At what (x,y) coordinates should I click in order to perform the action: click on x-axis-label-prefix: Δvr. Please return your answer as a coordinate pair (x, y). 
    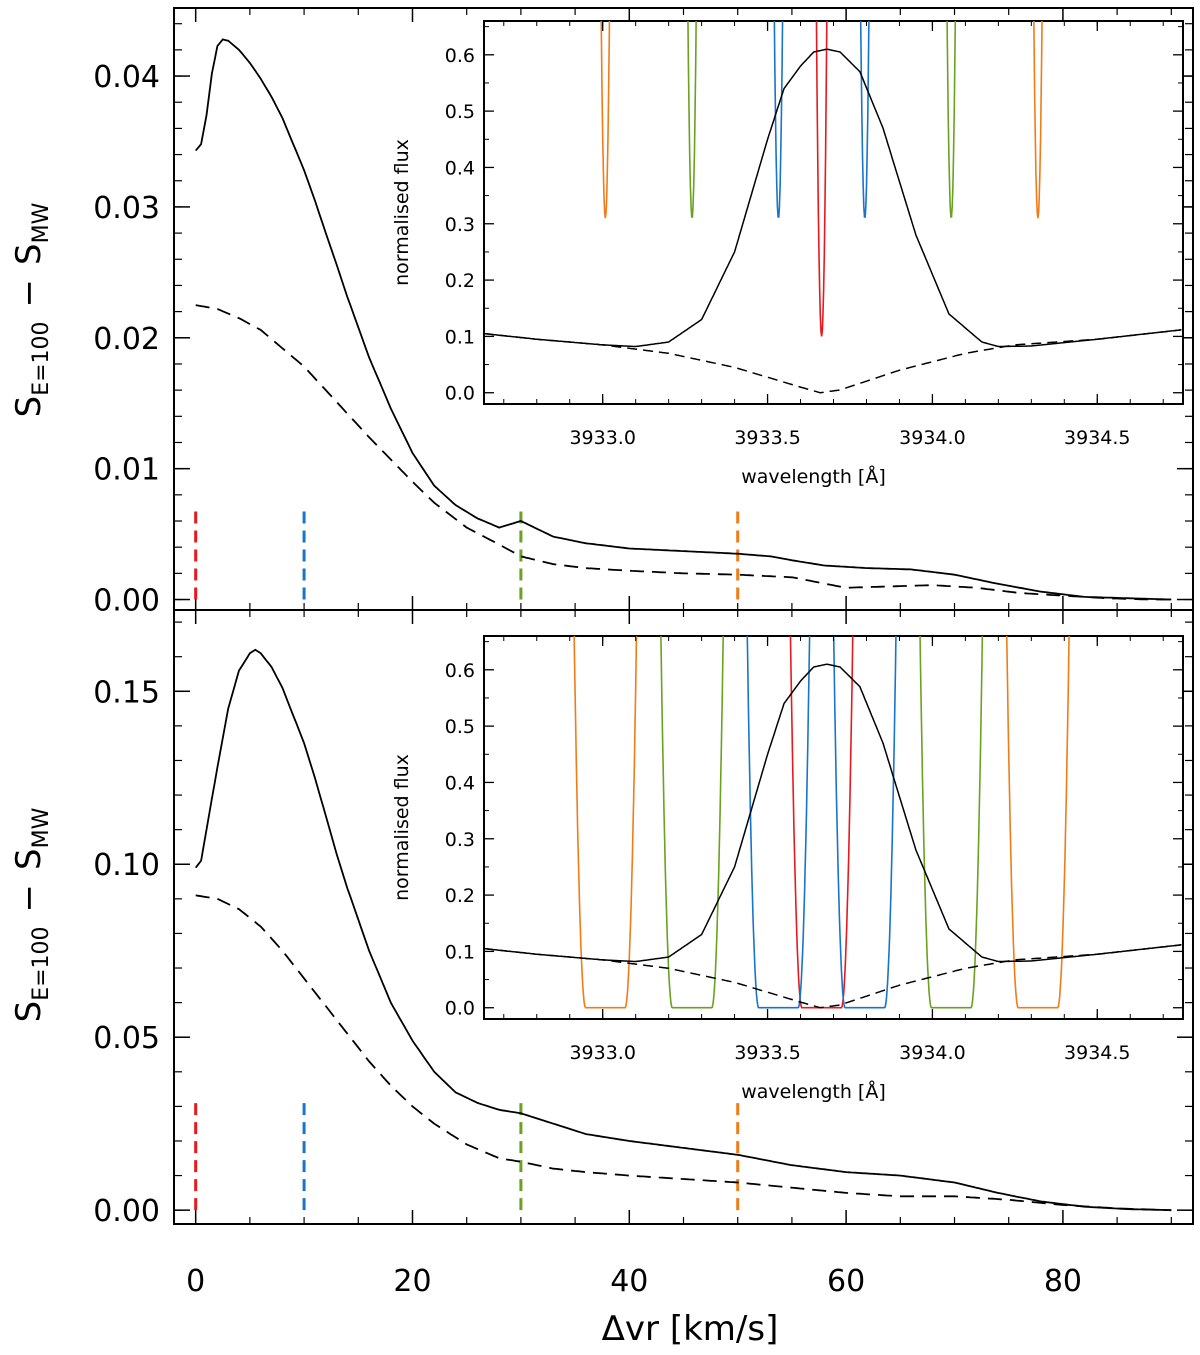
    Looking at the image, I should click on (630, 1329).